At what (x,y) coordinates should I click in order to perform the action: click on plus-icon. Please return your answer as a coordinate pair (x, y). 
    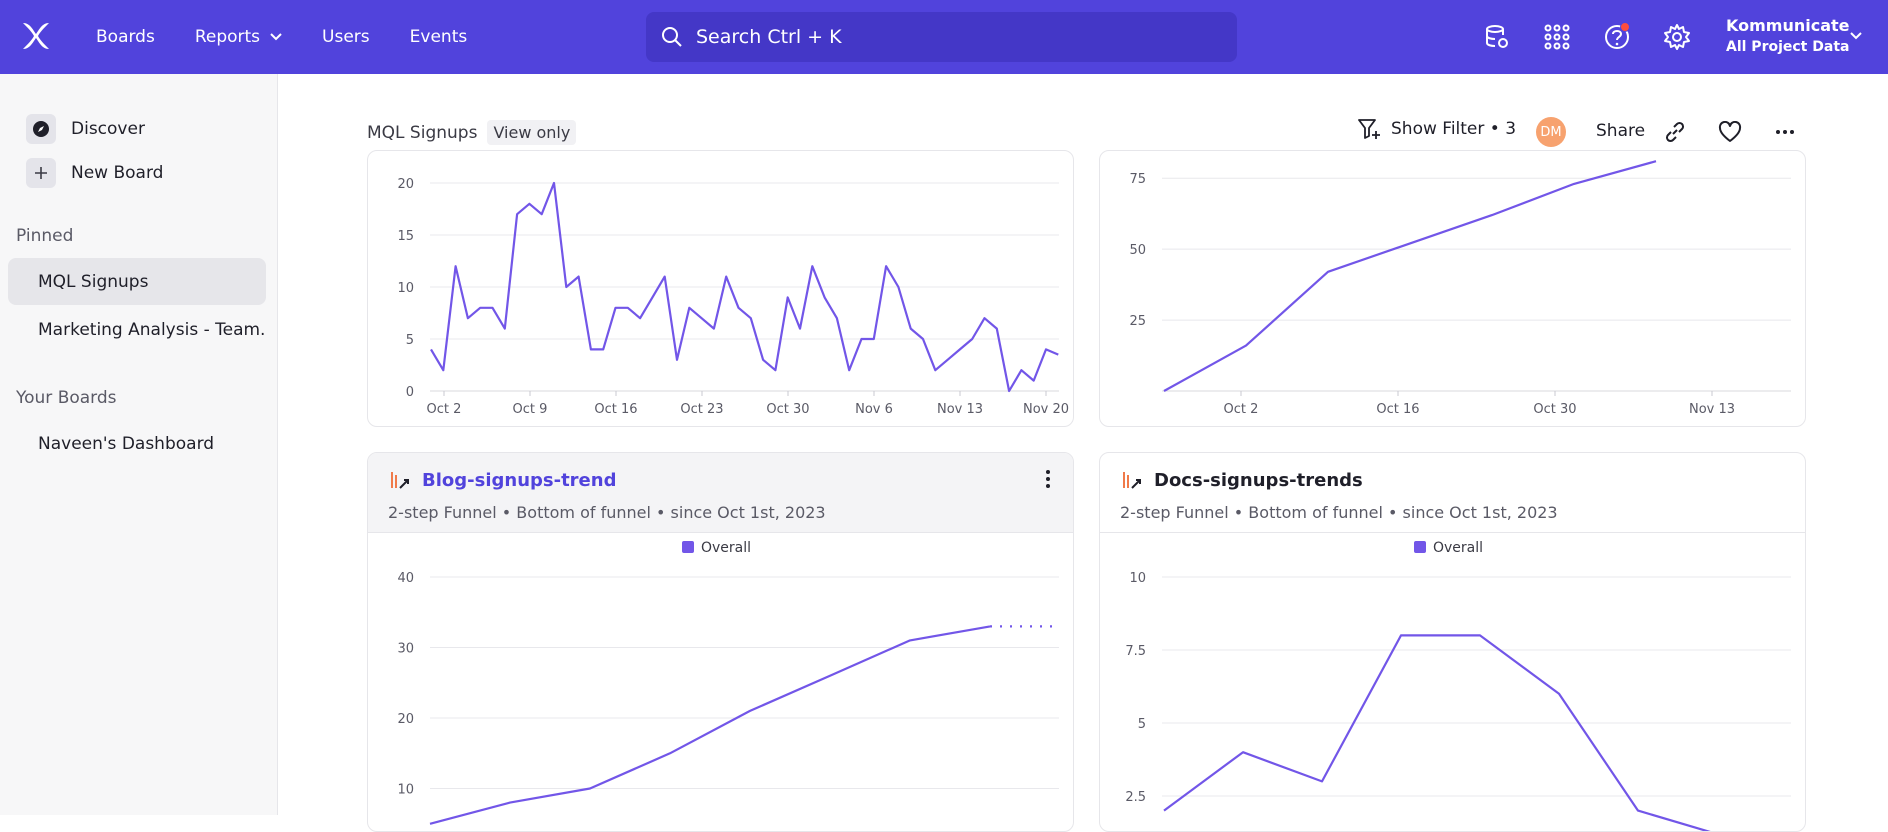
    Looking at the image, I should click on (41, 173).